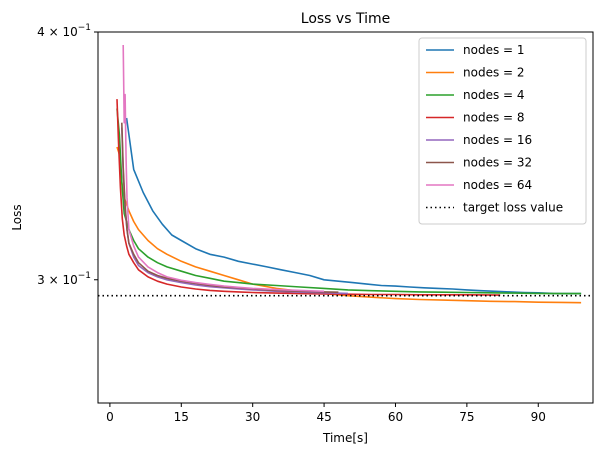 This screenshot has width=605, height=455. I want to click on x-tick-label: 0, so click(110, 417).